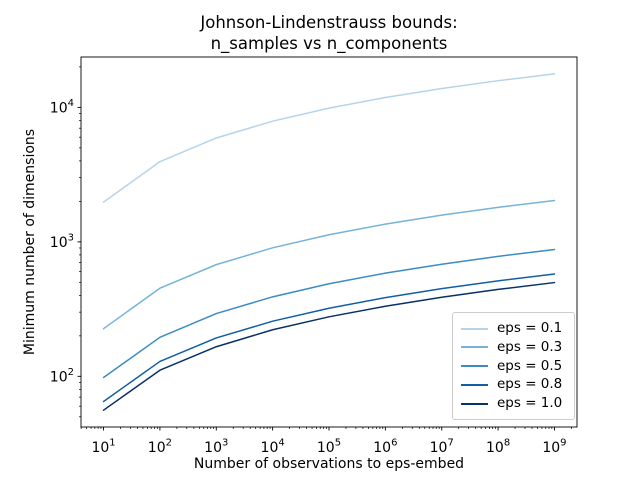 The image size is (640, 480). What do you see at coordinates (329, 464) in the screenshot?
I see `x-axis-label: Number of observations to eps-embed` at bounding box center [329, 464].